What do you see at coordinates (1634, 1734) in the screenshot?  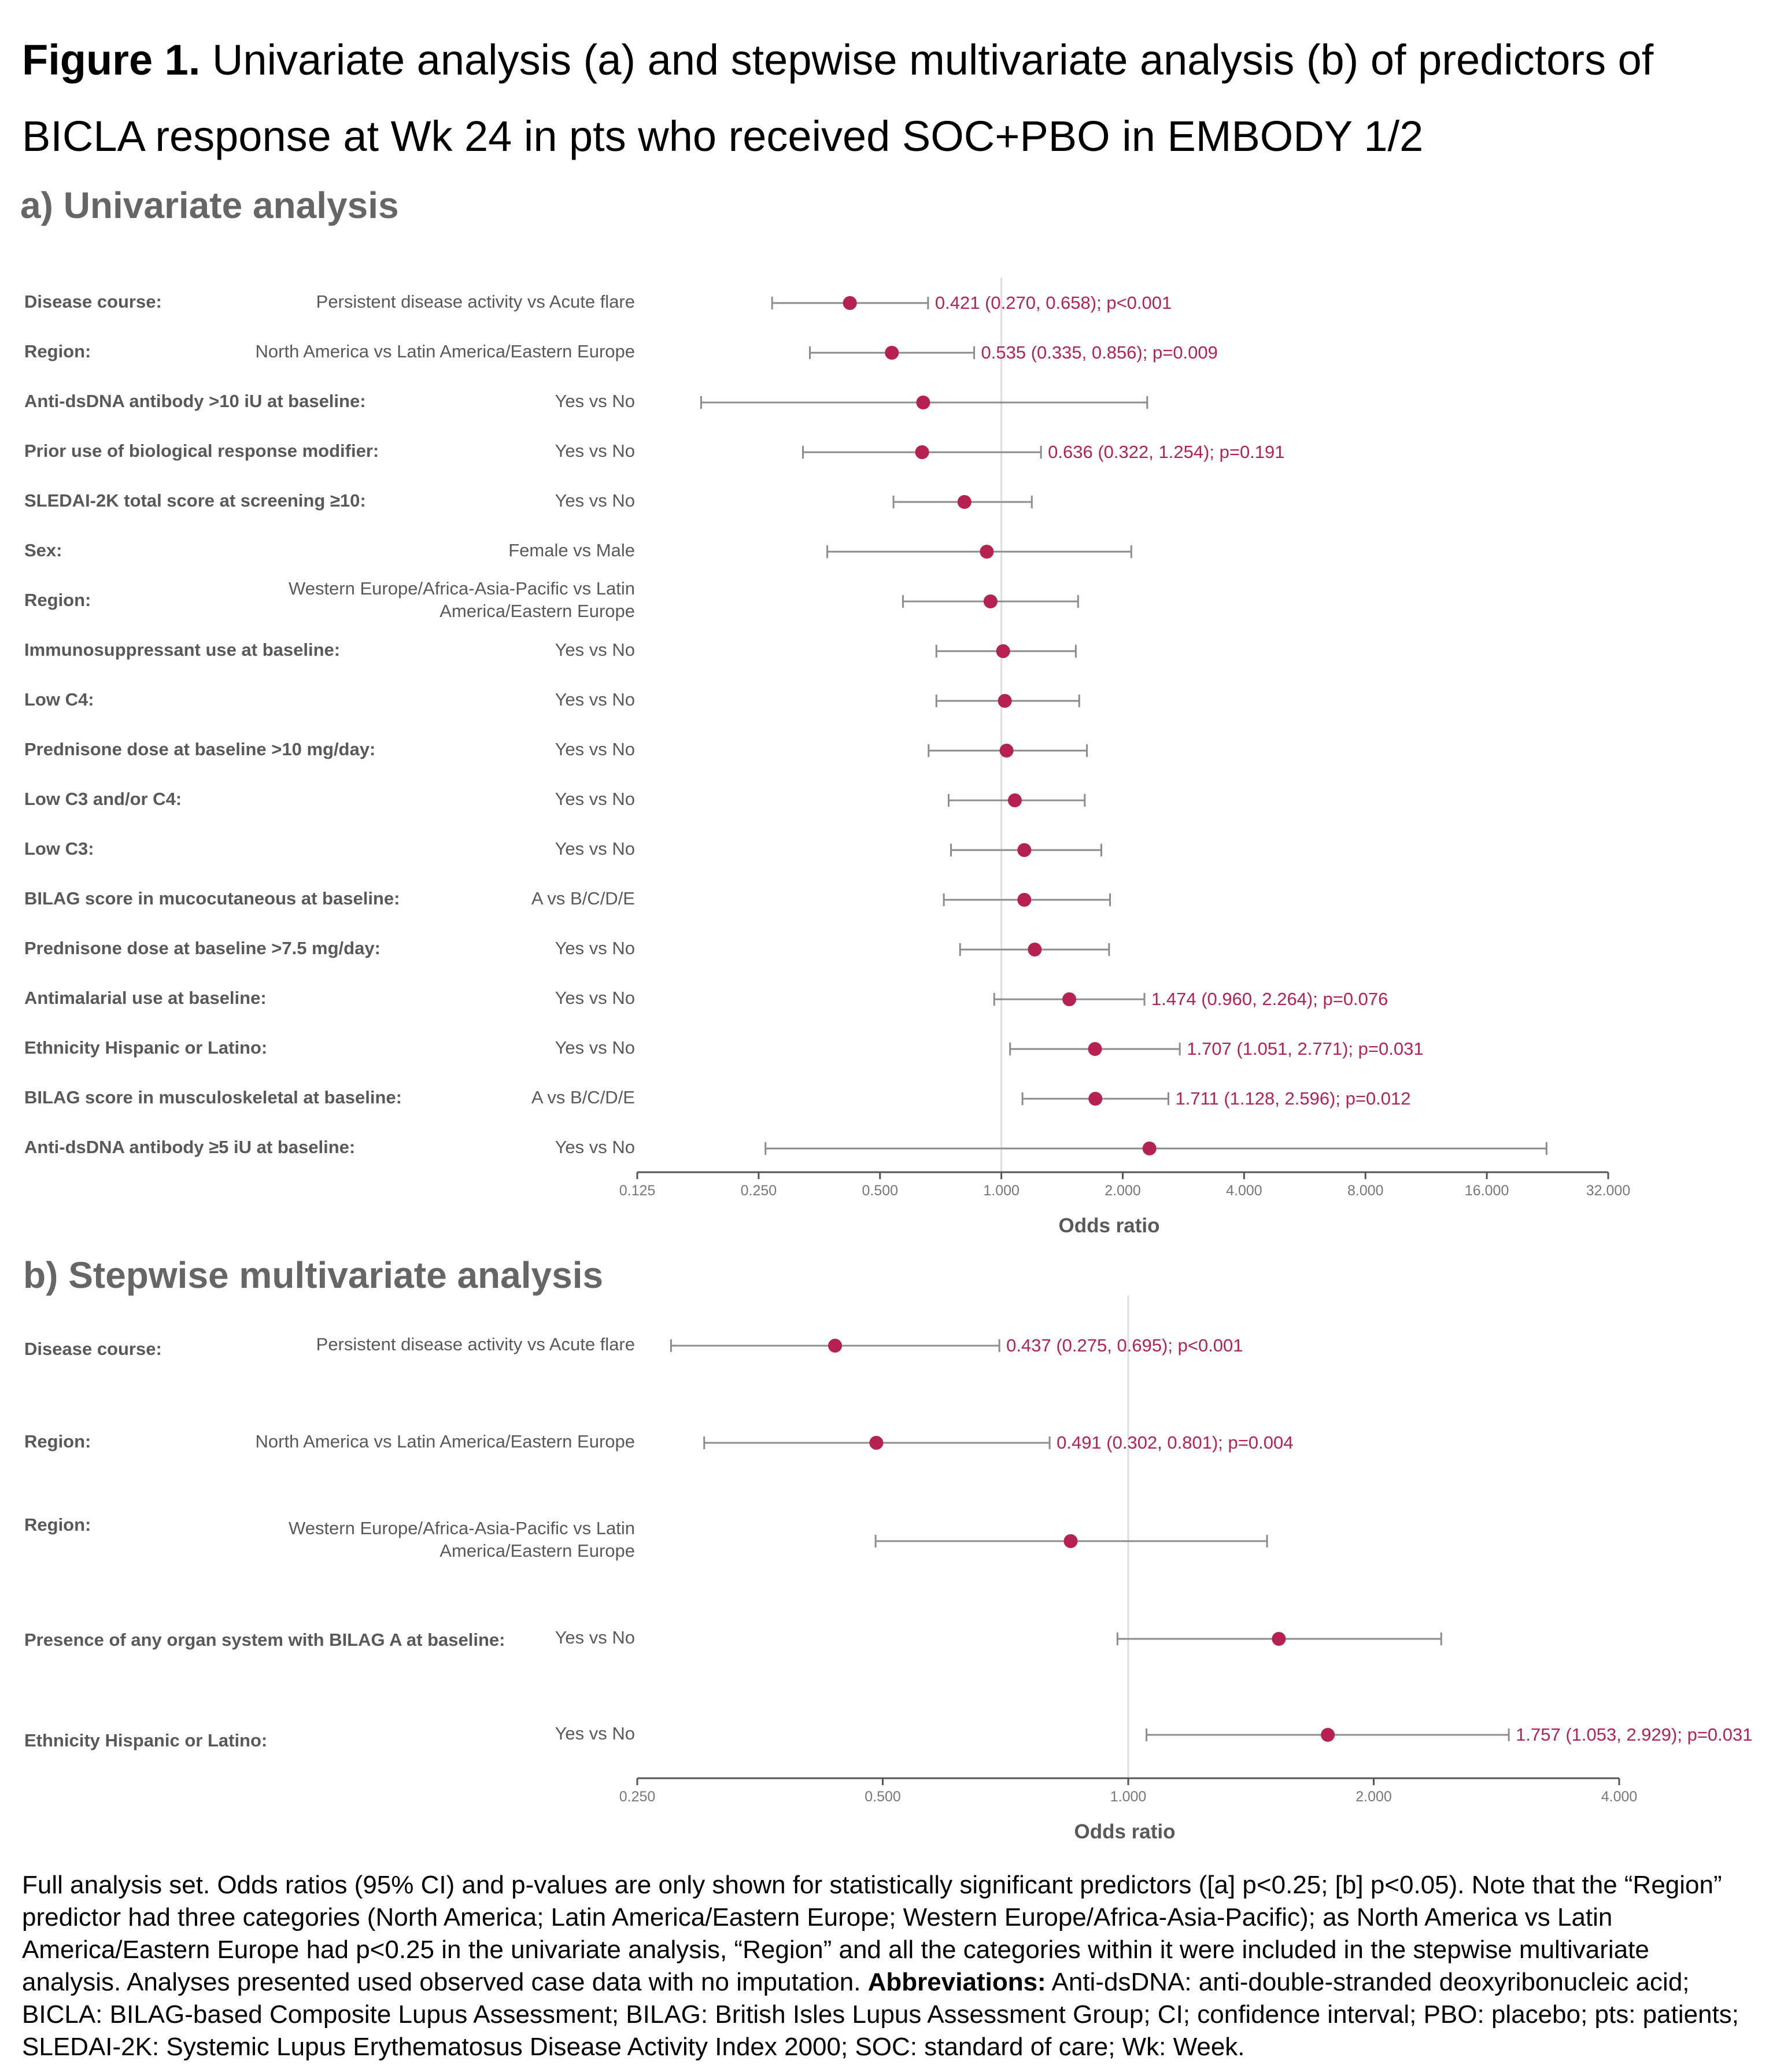 I see `panel-b-row-annotation: 1.757 (1.053, 2.929); p=0.031` at bounding box center [1634, 1734].